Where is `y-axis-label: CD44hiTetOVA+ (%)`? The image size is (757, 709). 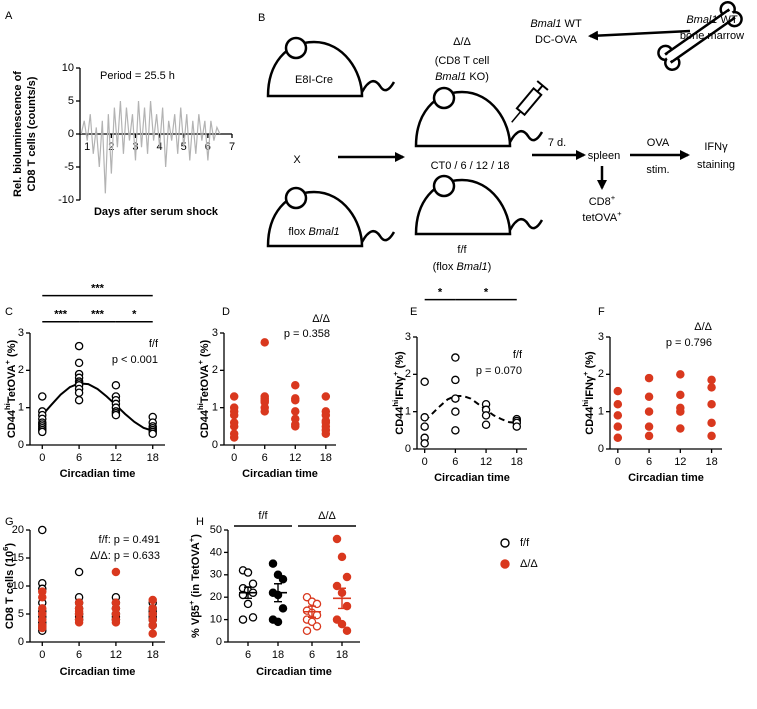 y-axis-label: CD44hiTetOVA+ (%) is located at coordinates (203, 388).